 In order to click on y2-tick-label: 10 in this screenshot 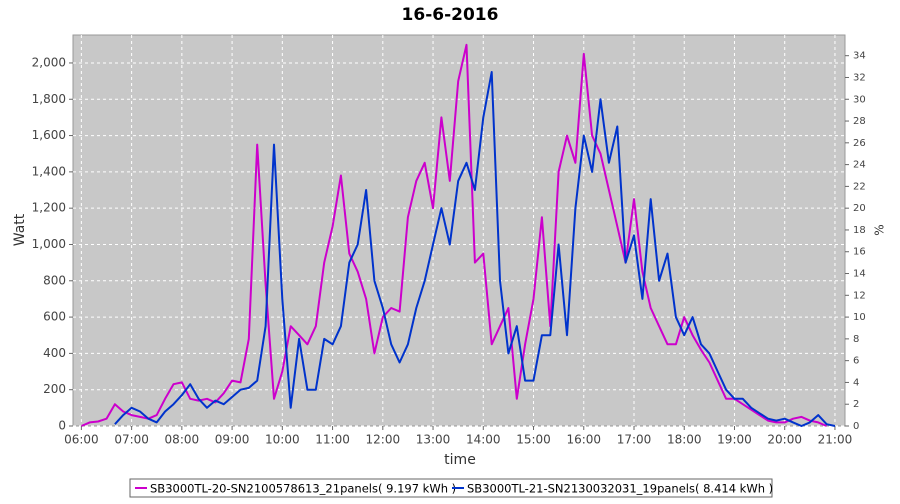, I will do `click(859, 317)`.